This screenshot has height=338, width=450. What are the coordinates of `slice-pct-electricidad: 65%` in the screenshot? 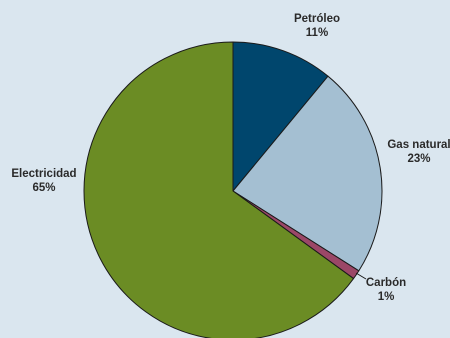 It's located at (44, 188).